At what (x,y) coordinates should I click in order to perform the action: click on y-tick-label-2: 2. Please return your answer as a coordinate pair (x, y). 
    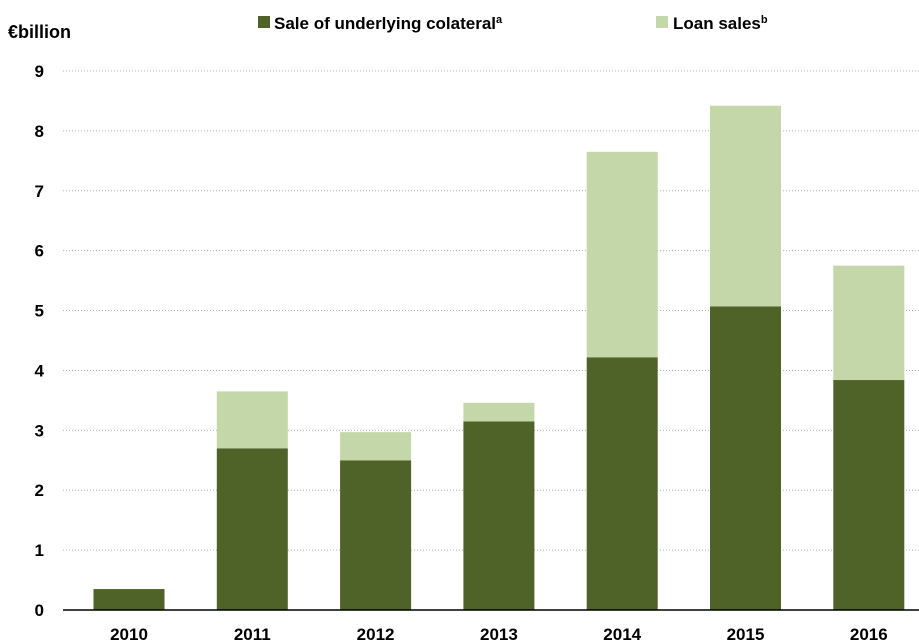
    Looking at the image, I should click on (39, 490).